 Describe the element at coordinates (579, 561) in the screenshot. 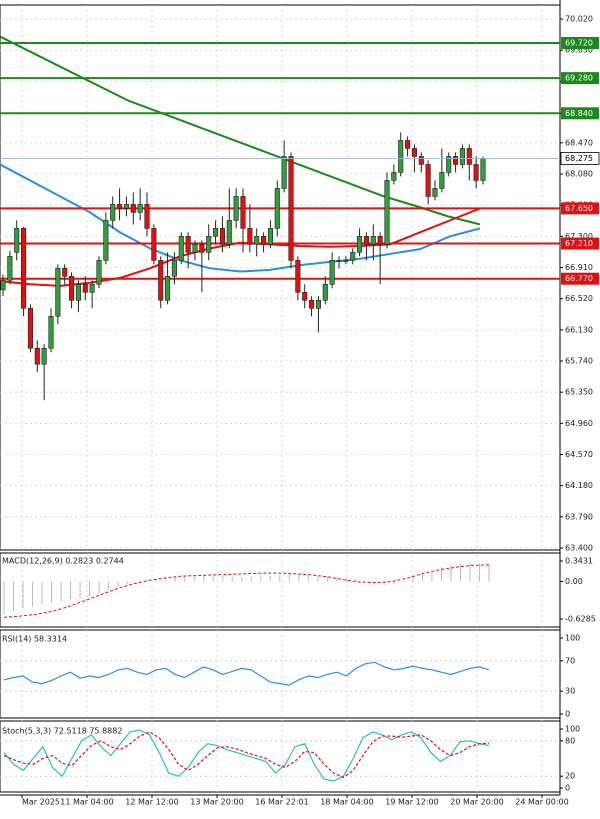

I see `macd-tick-label: 0.3431` at that location.